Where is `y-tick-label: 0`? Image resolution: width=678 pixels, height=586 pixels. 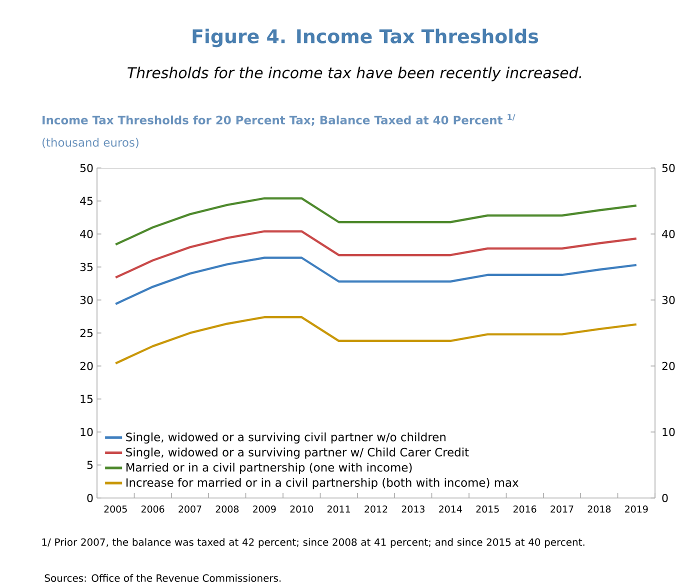
y-tick-label: 0 is located at coordinates (90, 498).